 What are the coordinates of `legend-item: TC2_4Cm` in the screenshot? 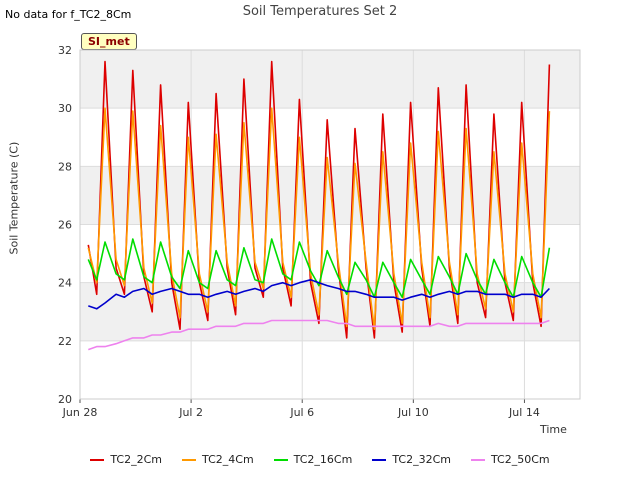 It's located at (218, 459).